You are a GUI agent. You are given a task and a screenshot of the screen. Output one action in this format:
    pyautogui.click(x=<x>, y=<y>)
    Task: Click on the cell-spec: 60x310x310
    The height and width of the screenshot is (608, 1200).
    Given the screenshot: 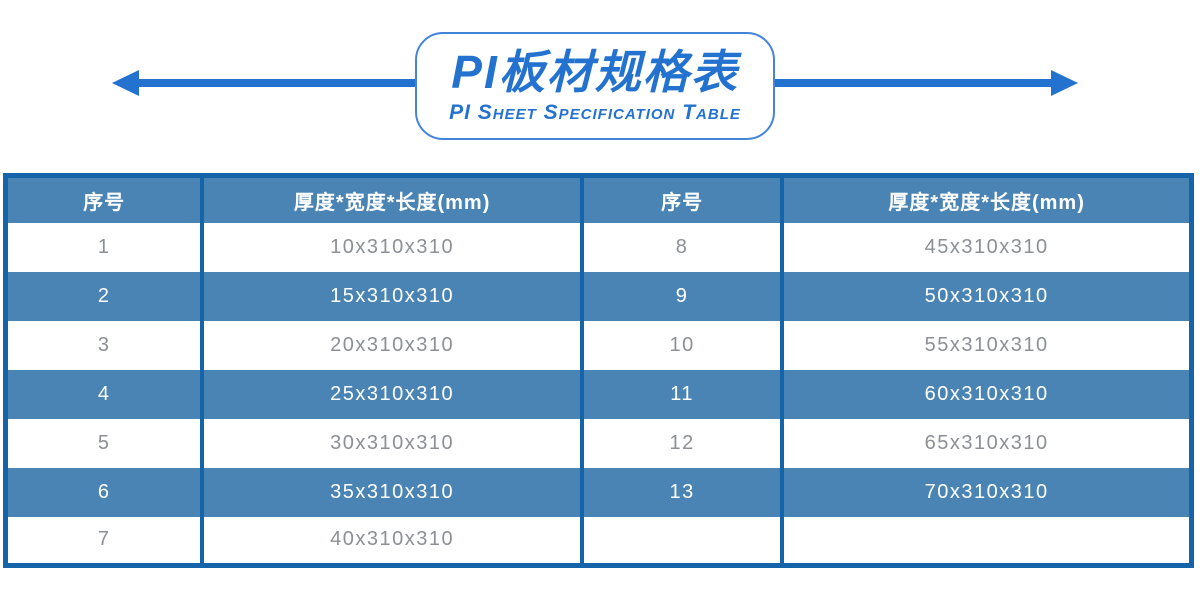 What is the action you would take?
    pyautogui.click(x=986, y=394)
    